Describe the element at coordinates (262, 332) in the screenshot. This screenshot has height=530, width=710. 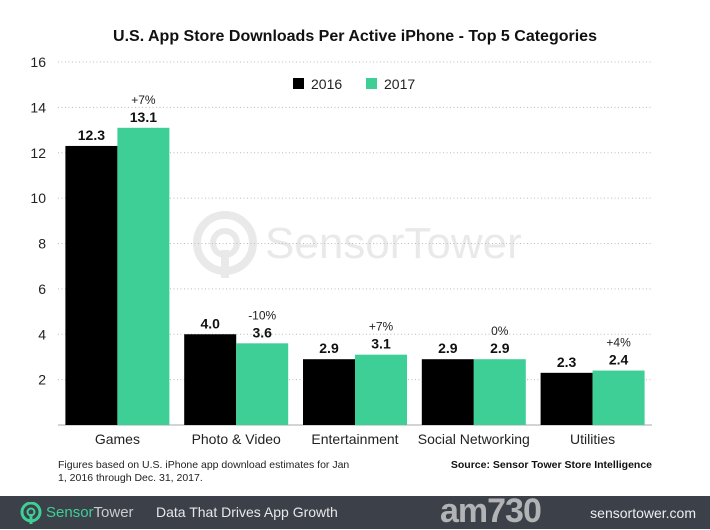
I see `data-label: 3.6` at that location.